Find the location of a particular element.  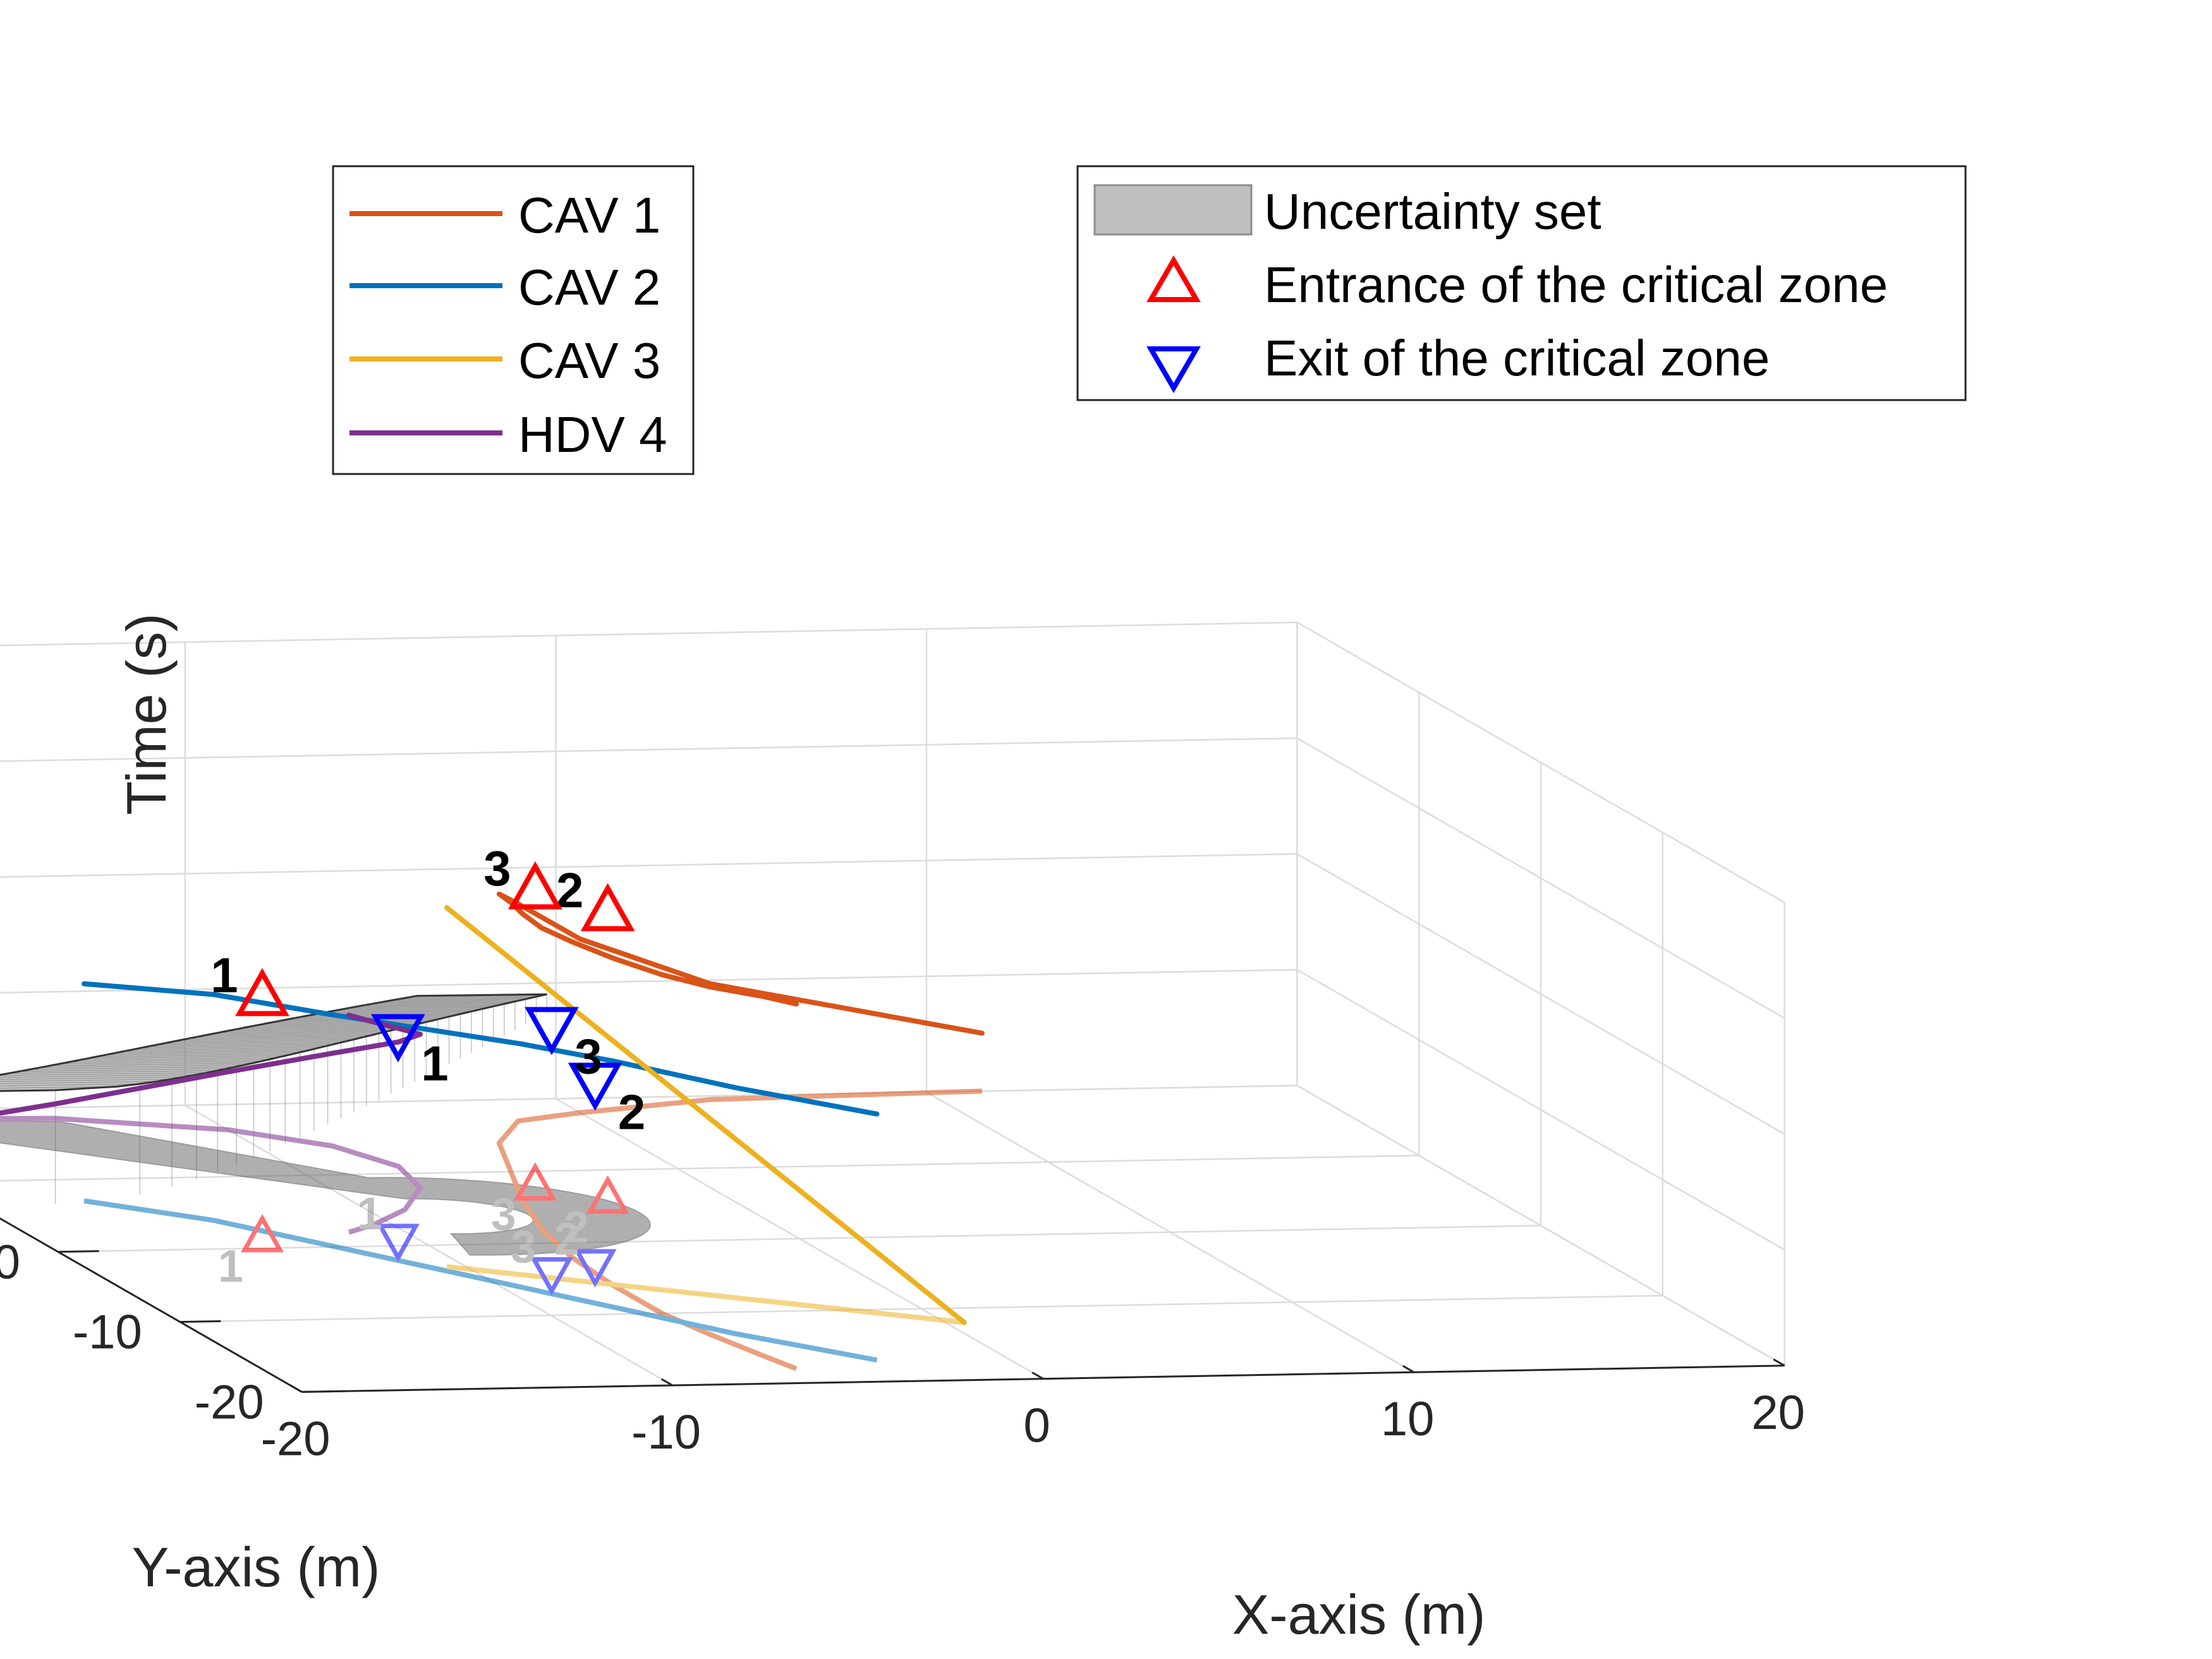

exit-marker-label: 3 is located at coordinates (588, 1056).